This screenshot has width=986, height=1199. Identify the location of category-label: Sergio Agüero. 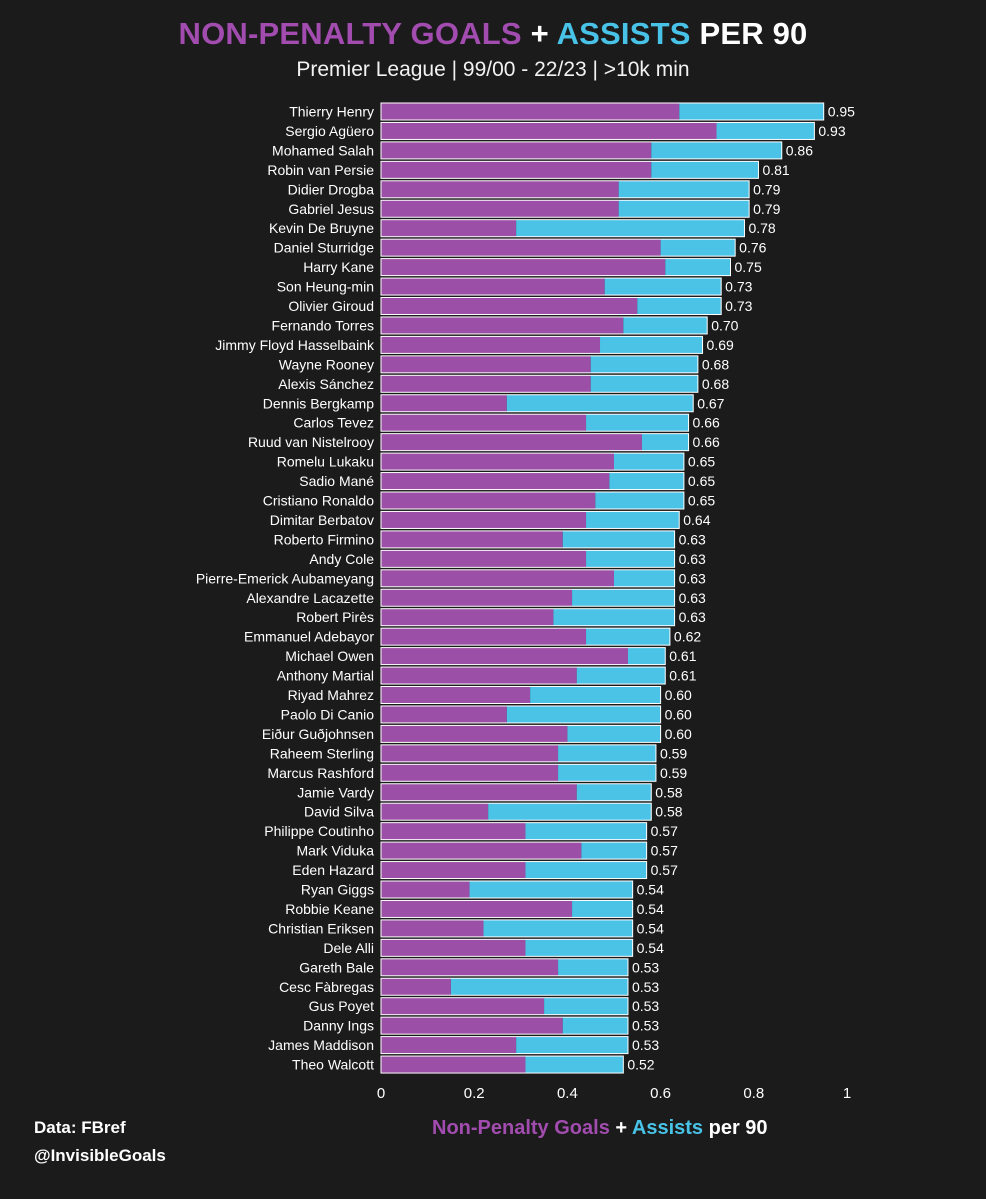
(329, 131).